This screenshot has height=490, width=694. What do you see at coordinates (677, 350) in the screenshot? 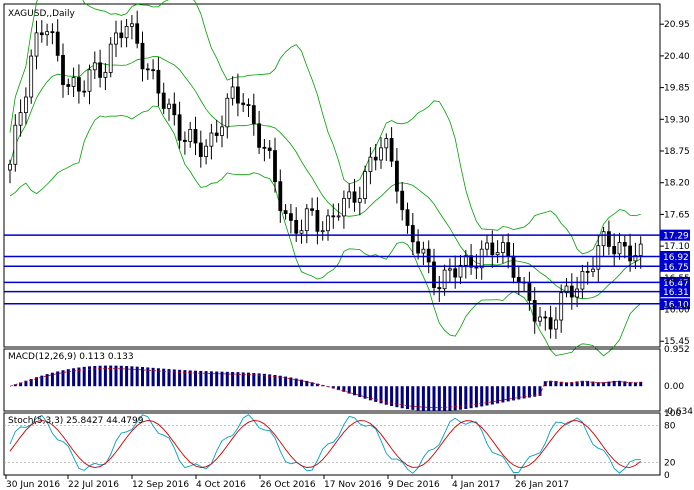
I see `macd-tick-label: 0.952` at bounding box center [677, 350].